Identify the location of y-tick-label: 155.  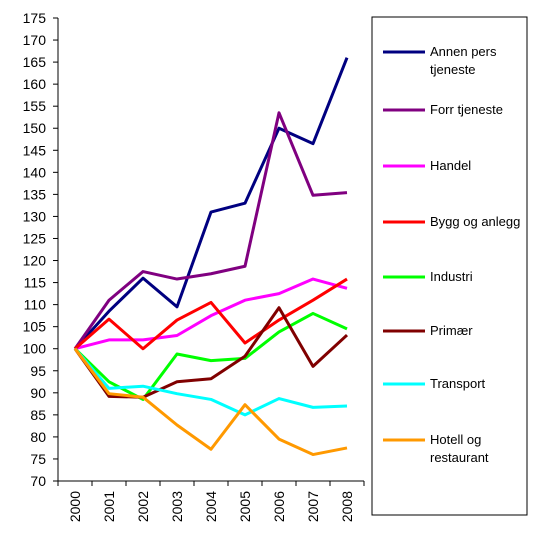
(35, 106).